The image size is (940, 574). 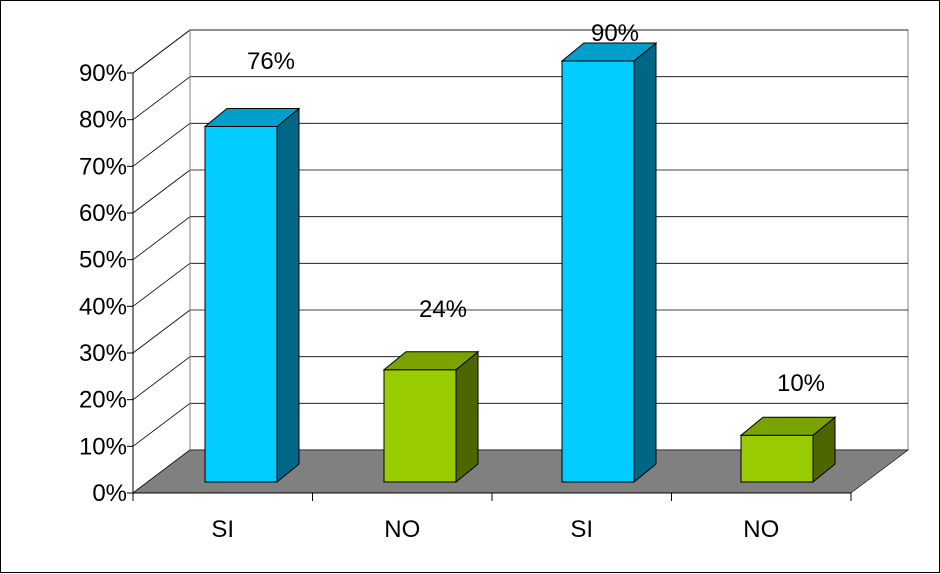 I want to click on y-tick-label: 0%, so click(x=109, y=493).